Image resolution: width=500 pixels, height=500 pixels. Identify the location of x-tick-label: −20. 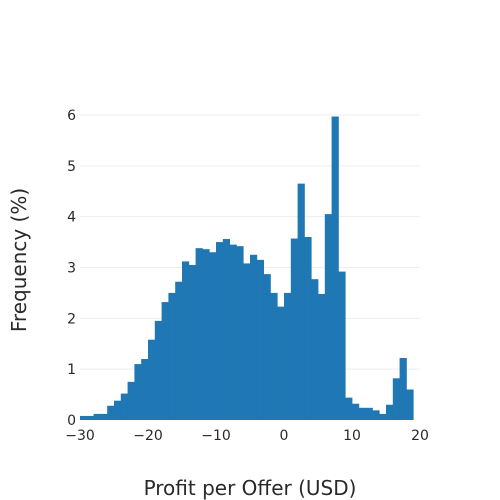
(148, 436).